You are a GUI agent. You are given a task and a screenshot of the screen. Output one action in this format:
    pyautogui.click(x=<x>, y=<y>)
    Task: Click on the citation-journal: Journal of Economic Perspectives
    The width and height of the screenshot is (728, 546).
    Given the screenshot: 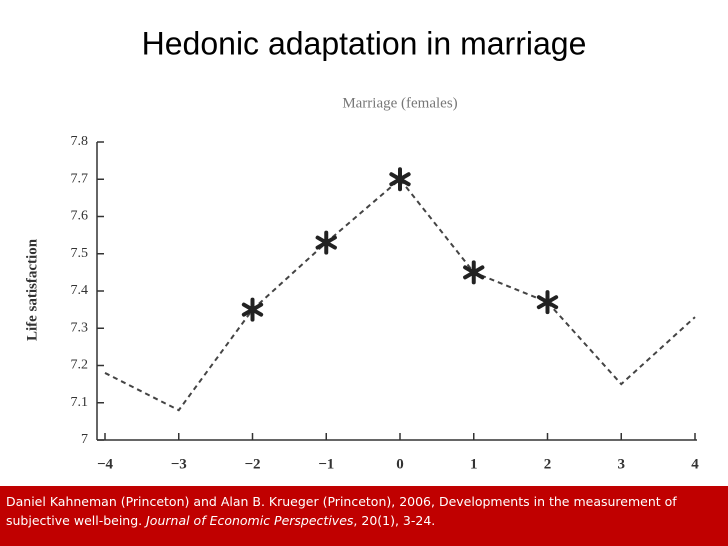 What is the action you would take?
    pyautogui.click(x=250, y=520)
    